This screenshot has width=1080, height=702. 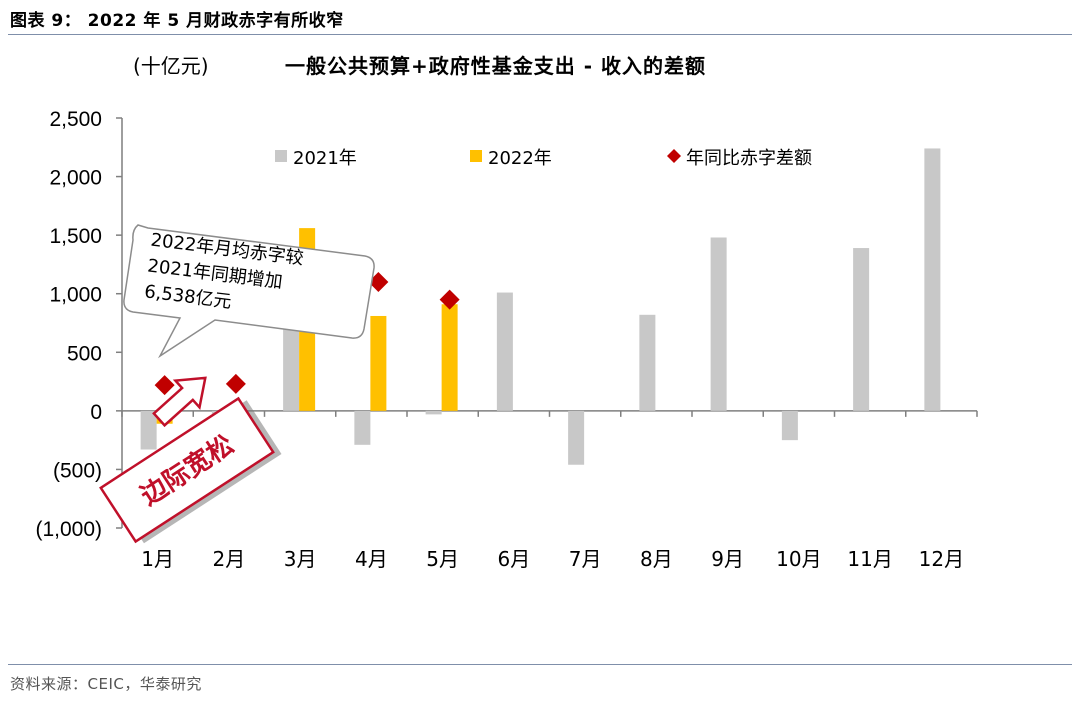 I want to click on x-category-label: 8月, so click(x=656, y=559).